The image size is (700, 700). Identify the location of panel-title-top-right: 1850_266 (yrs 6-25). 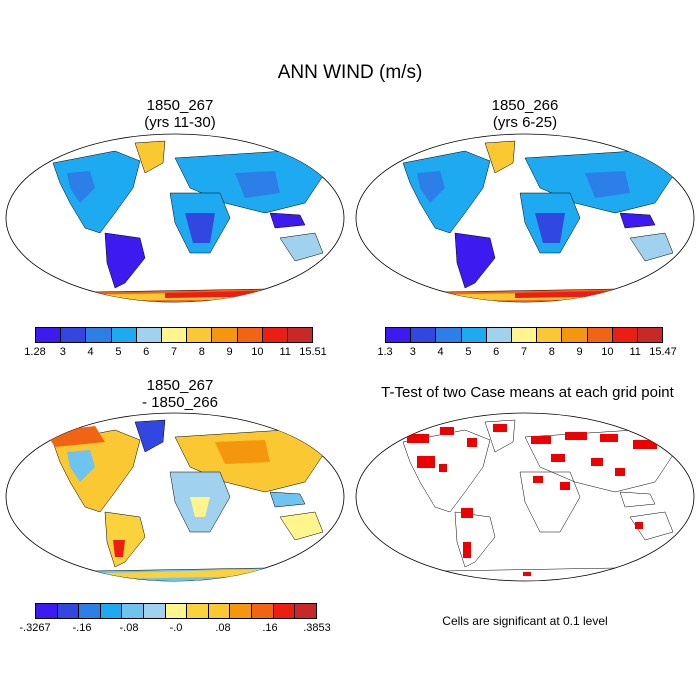
(525, 114).